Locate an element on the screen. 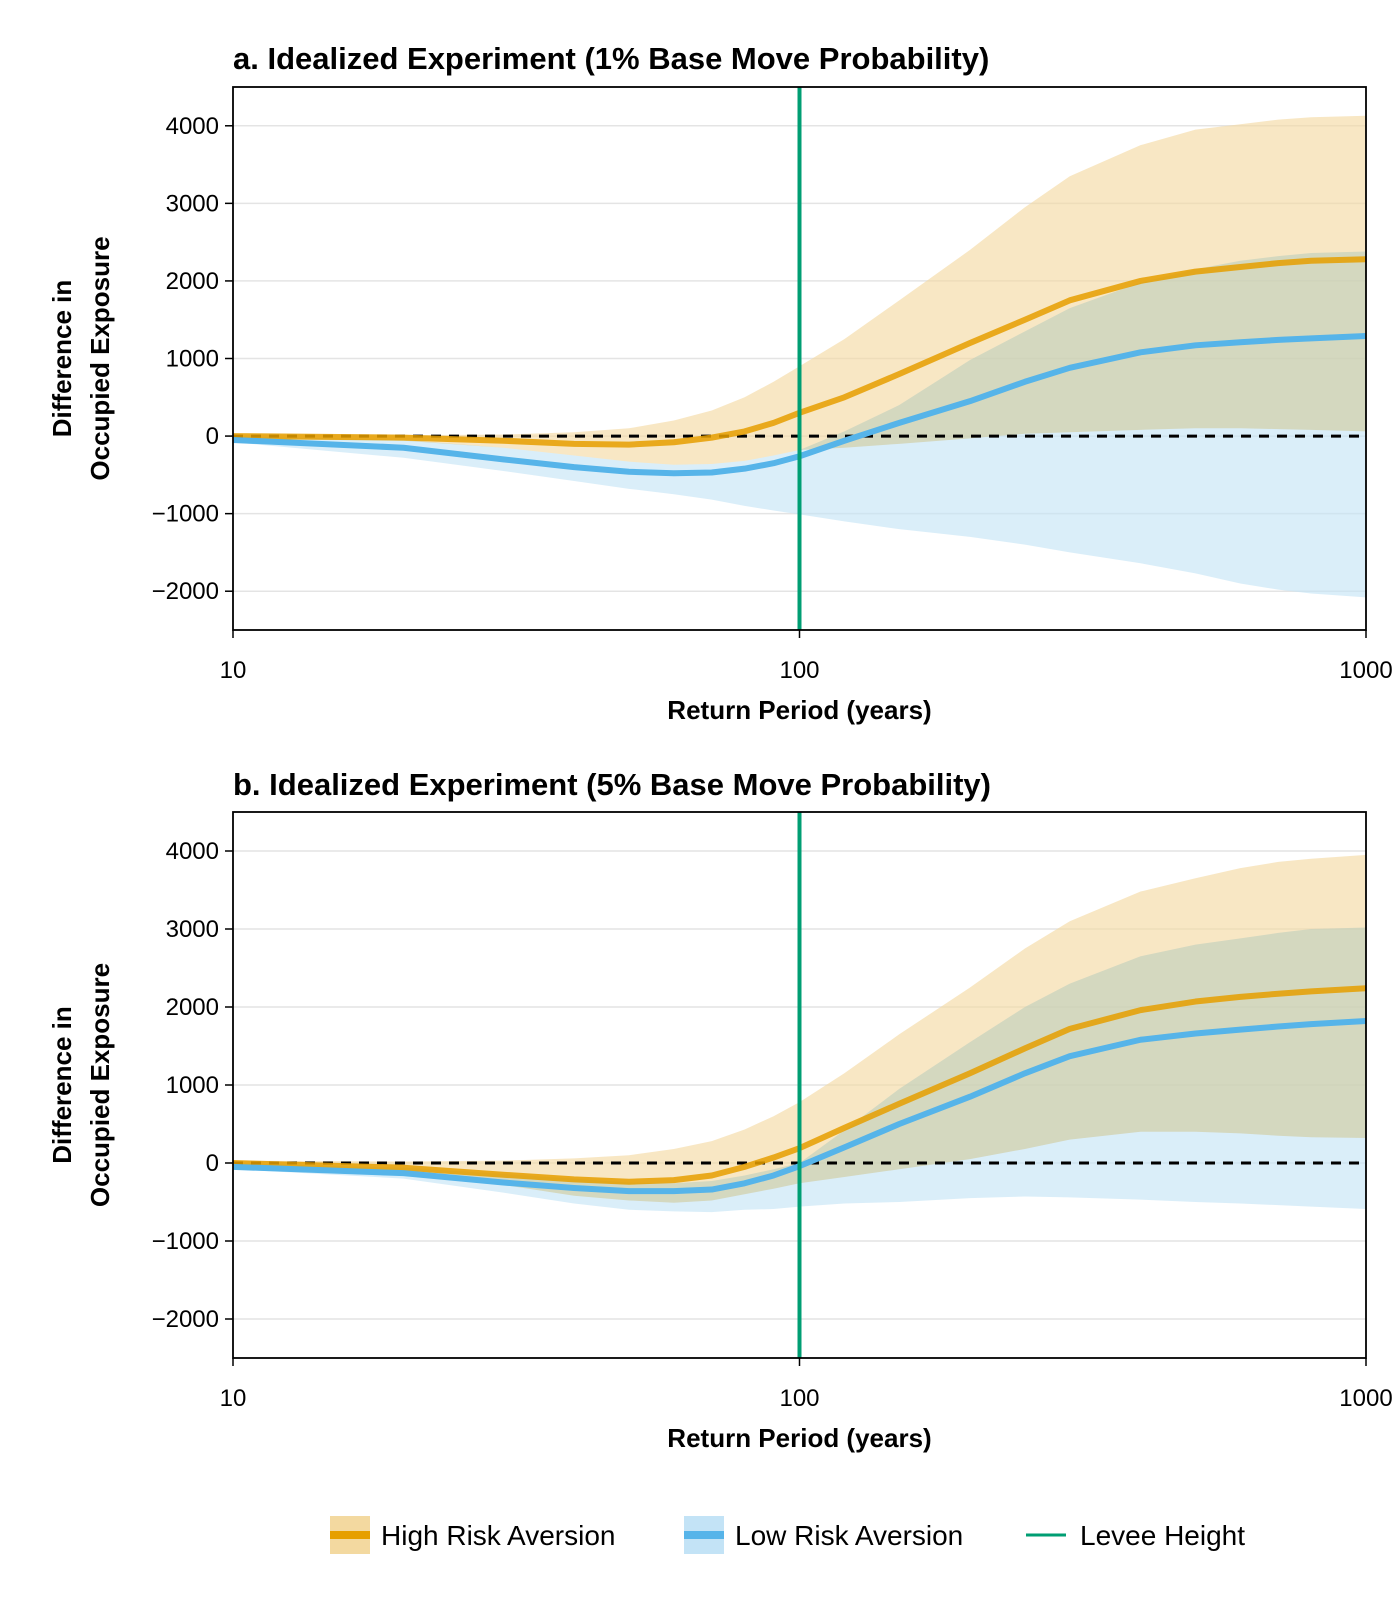 The height and width of the screenshot is (1605, 1400). legend-item: Levee Height is located at coordinates (1135, 1535).